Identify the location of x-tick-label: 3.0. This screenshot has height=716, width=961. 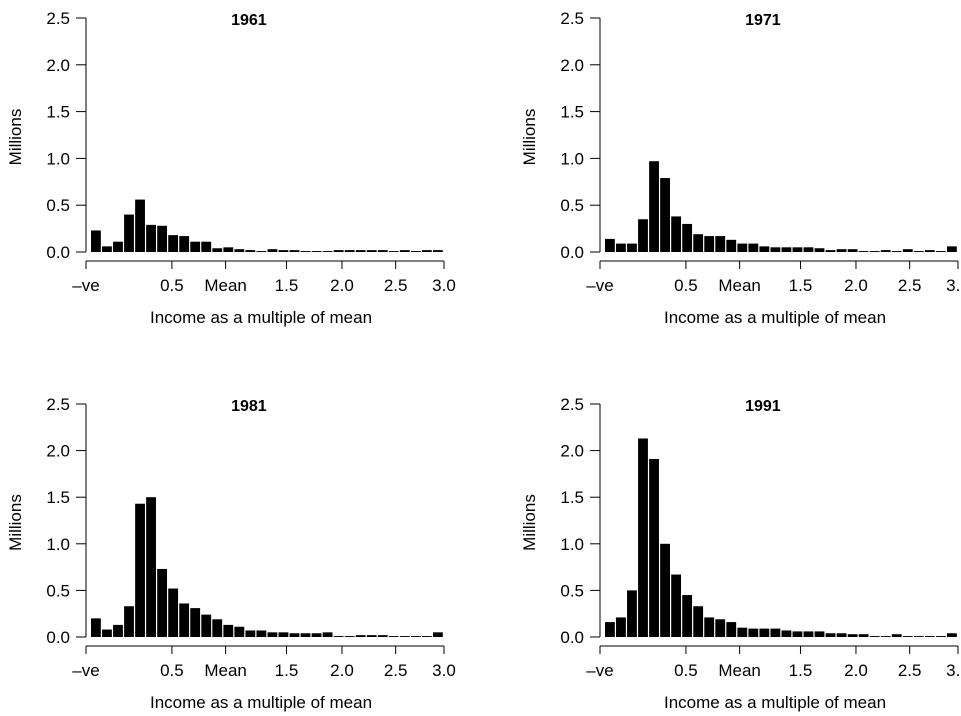
(444, 670).